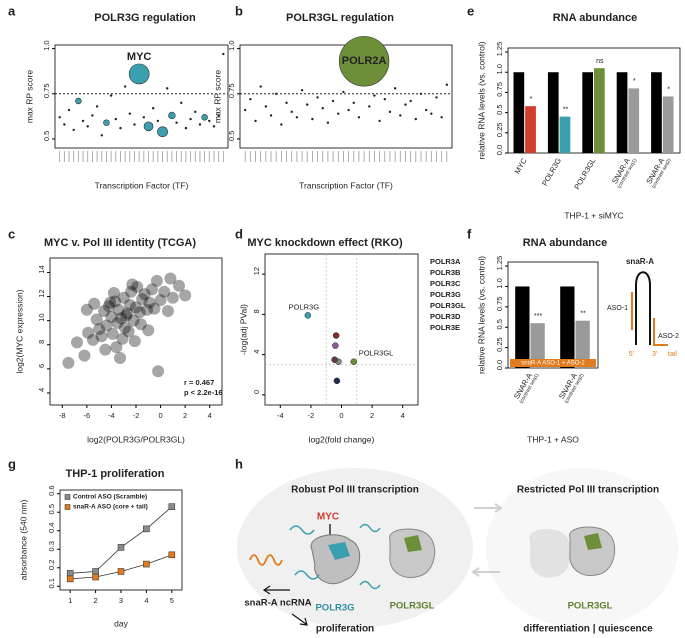 The image size is (685, 638). What do you see at coordinates (469, 233) in the screenshot?
I see `panel-letter: f` at bounding box center [469, 233].